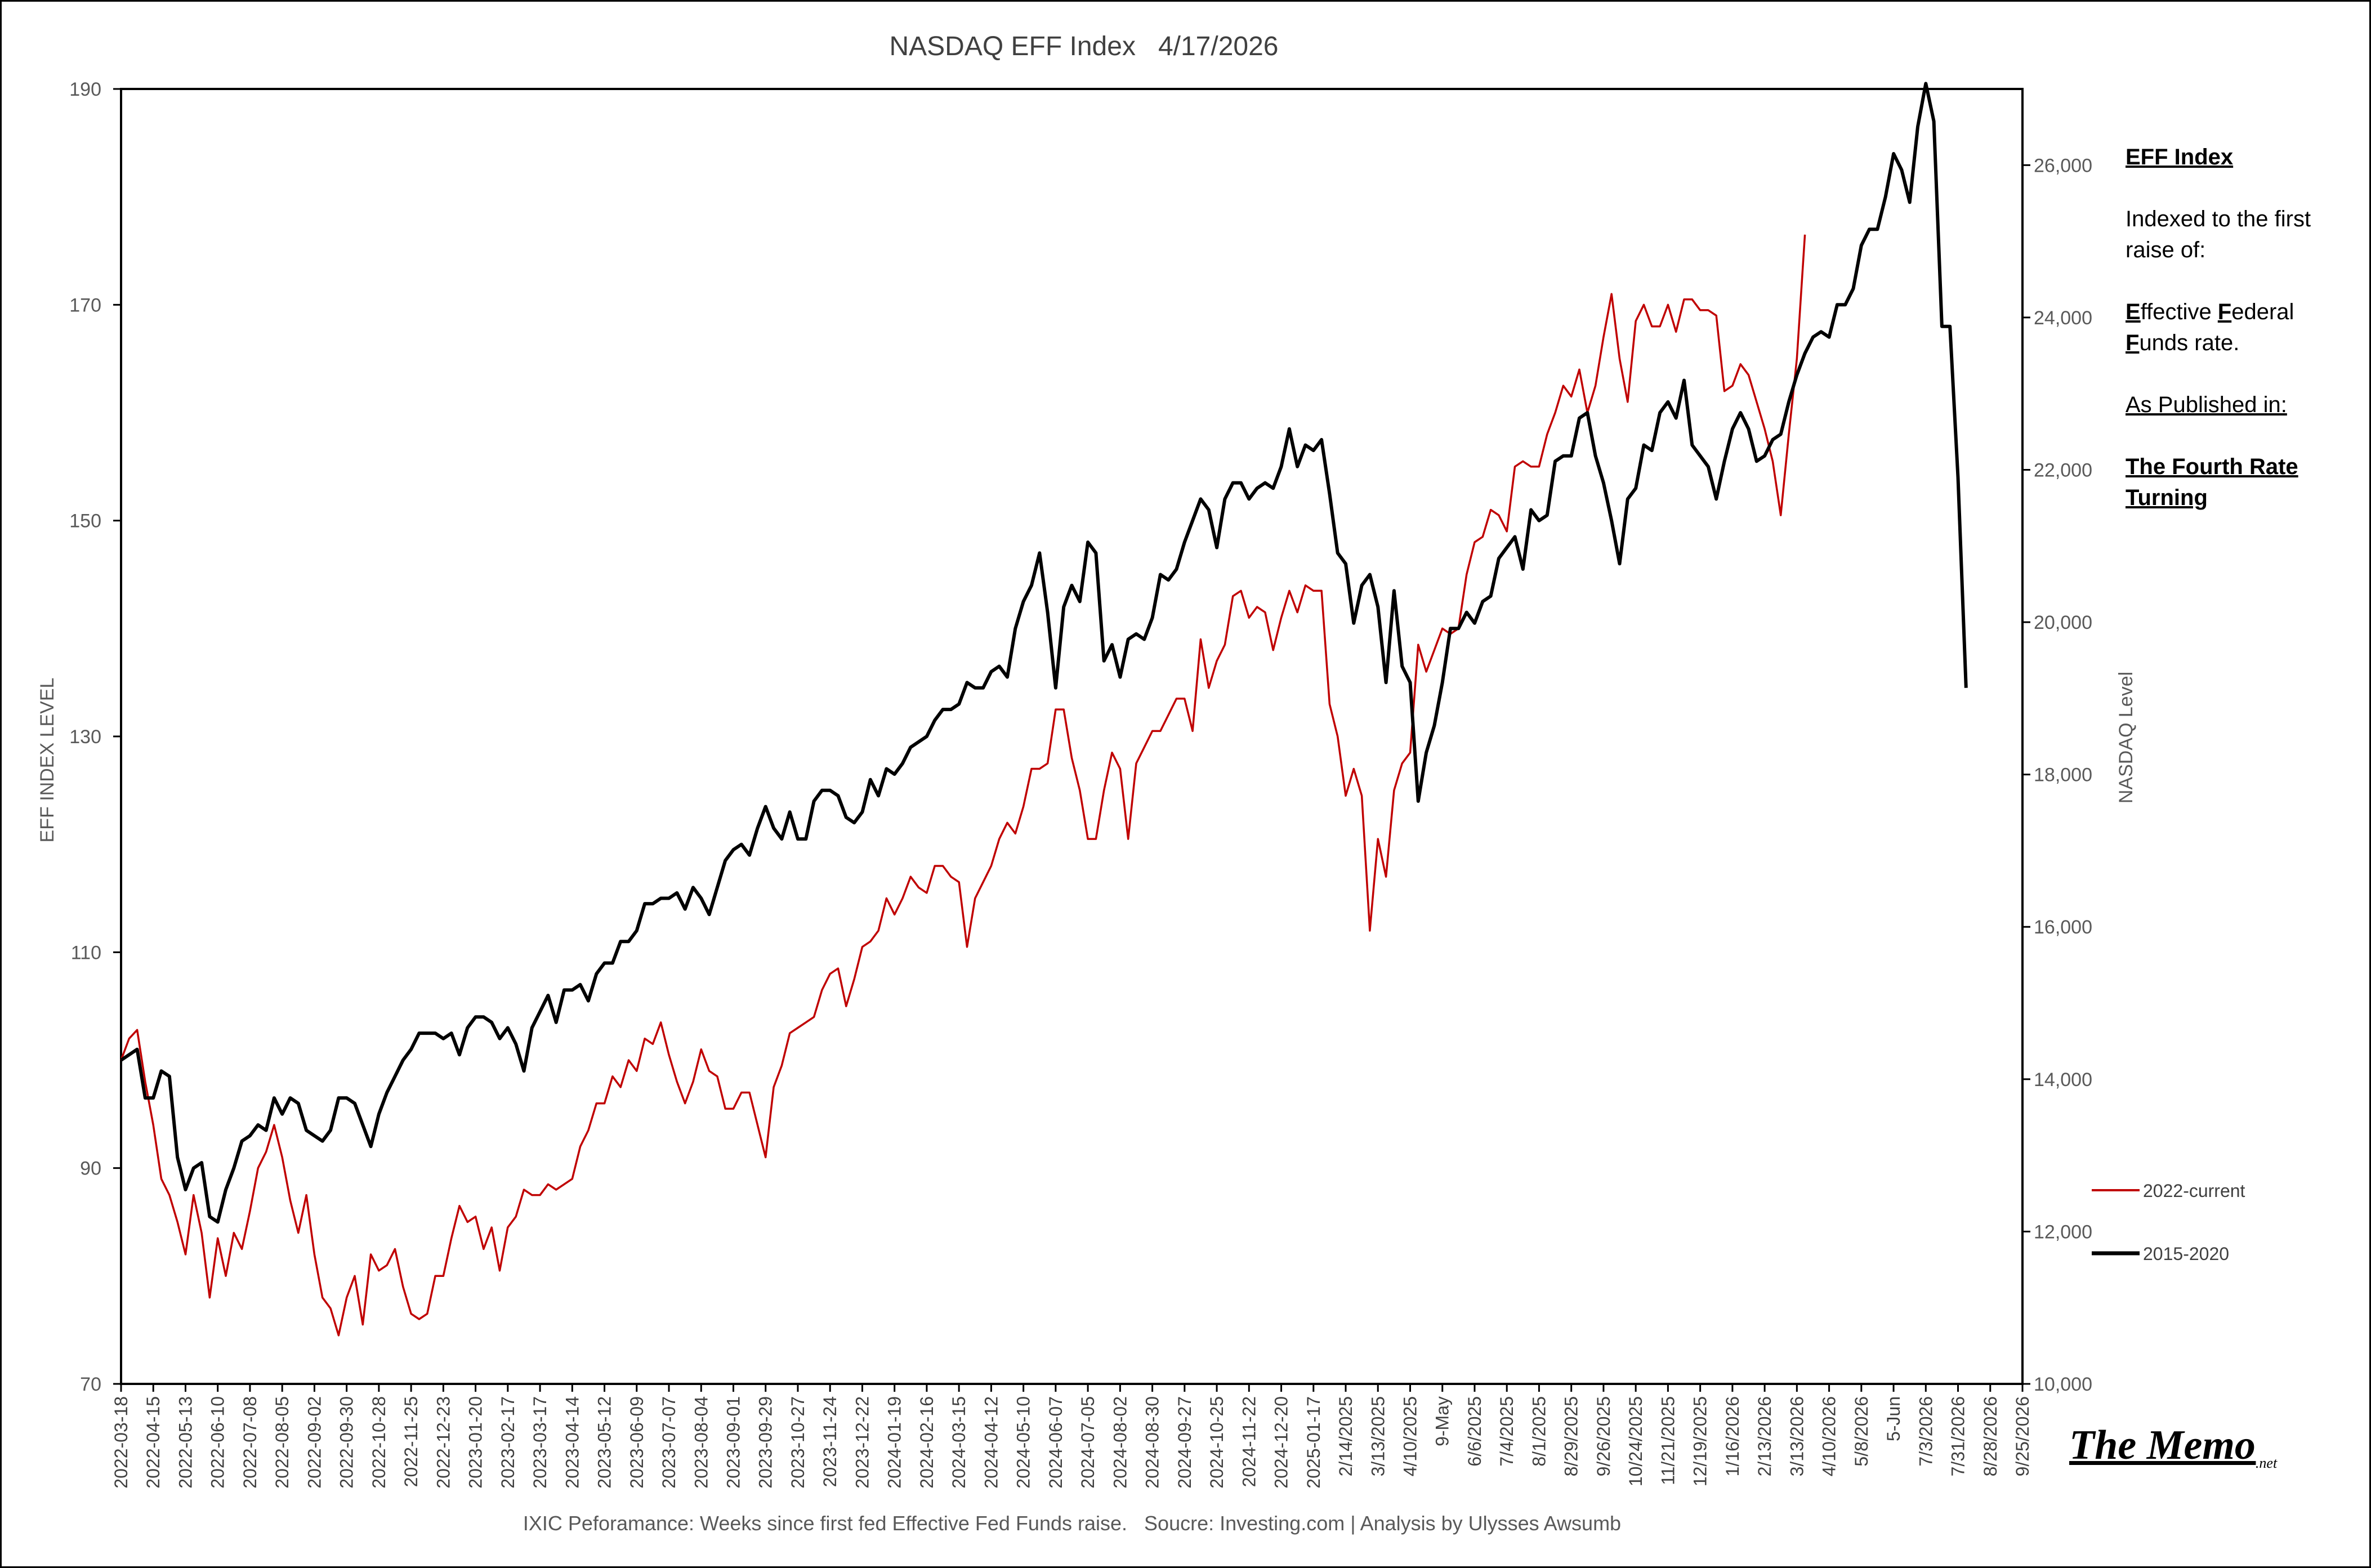  What do you see at coordinates (1152, 1442) in the screenshot?
I see `x-tick-label: 2024-08-30` at bounding box center [1152, 1442].